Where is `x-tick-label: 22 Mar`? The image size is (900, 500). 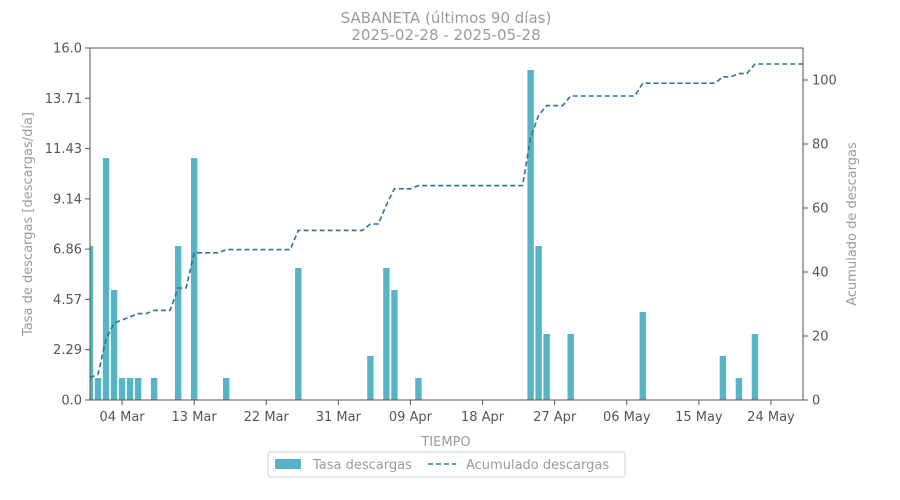
x-tick-label: 22 Mar is located at coordinates (267, 417).